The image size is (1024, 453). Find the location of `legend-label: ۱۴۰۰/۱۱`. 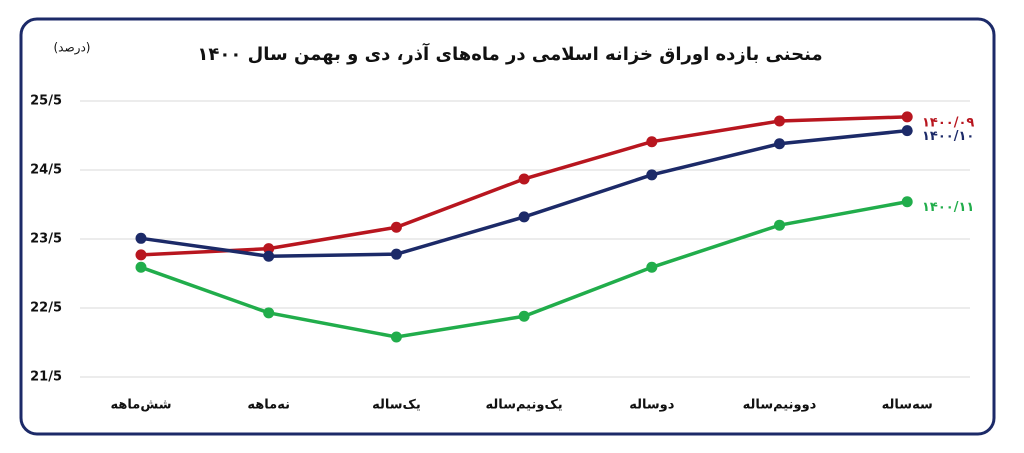

legend-label: ۱۴۰۰/۱۱ is located at coordinates (948, 207).